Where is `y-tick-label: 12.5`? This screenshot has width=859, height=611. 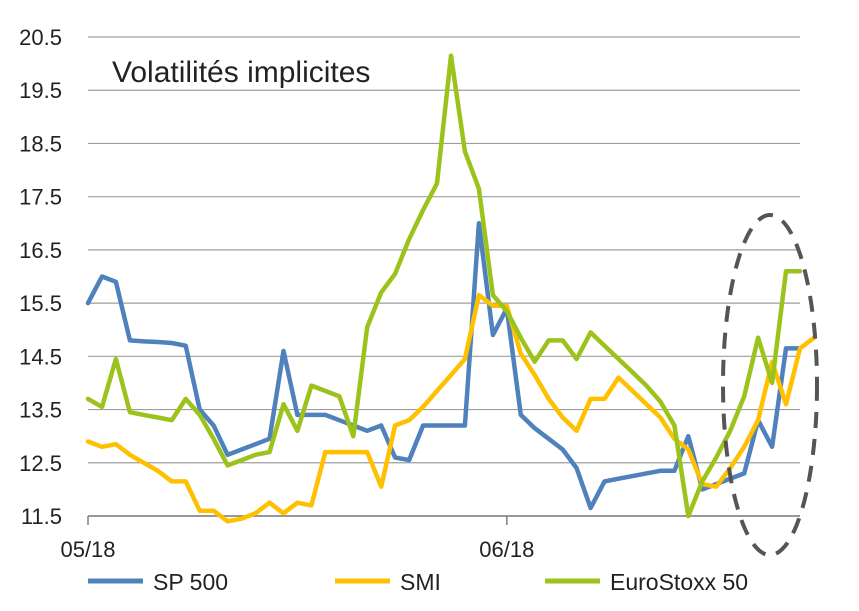 y-tick-label: 12.5 is located at coordinates (40, 463).